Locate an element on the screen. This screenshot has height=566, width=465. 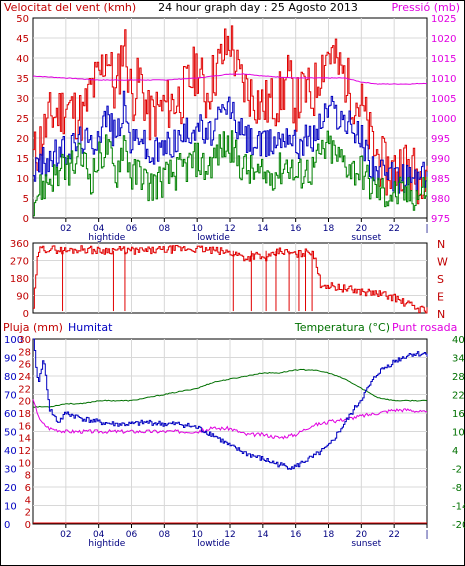
x-tick-label: 18 is located at coordinates (329, 535).